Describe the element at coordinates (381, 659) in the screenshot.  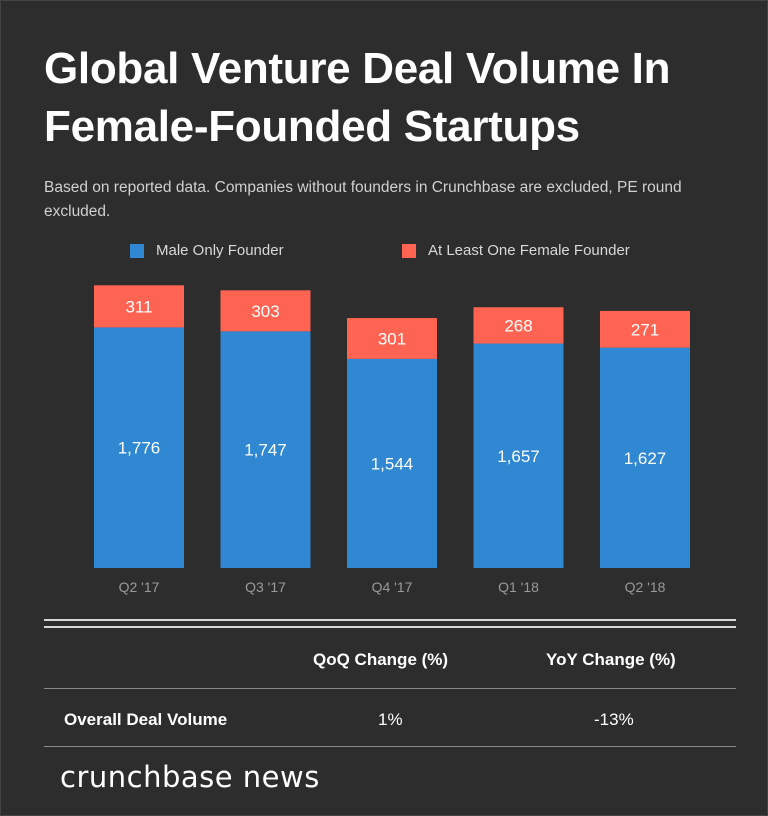
I see `qoq-header: QoQ Change (%)` at that location.